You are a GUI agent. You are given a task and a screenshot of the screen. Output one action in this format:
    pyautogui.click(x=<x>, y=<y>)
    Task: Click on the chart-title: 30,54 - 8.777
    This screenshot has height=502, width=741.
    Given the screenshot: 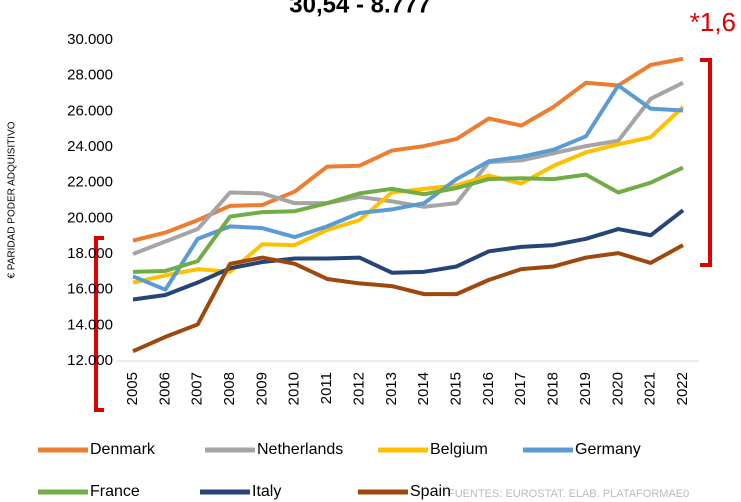 What is the action you would take?
    pyautogui.click(x=359, y=9)
    